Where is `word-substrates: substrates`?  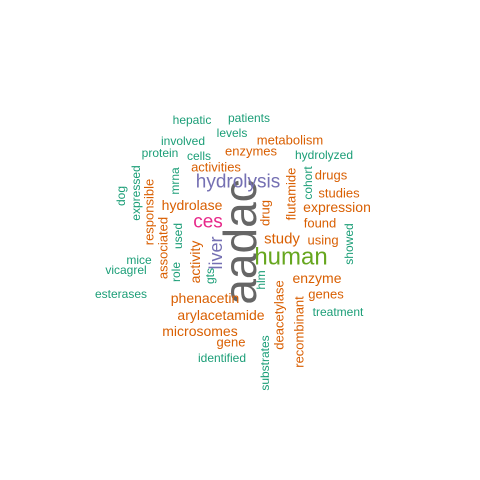
word-substrates: substrates is located at coordinates (265, 362).